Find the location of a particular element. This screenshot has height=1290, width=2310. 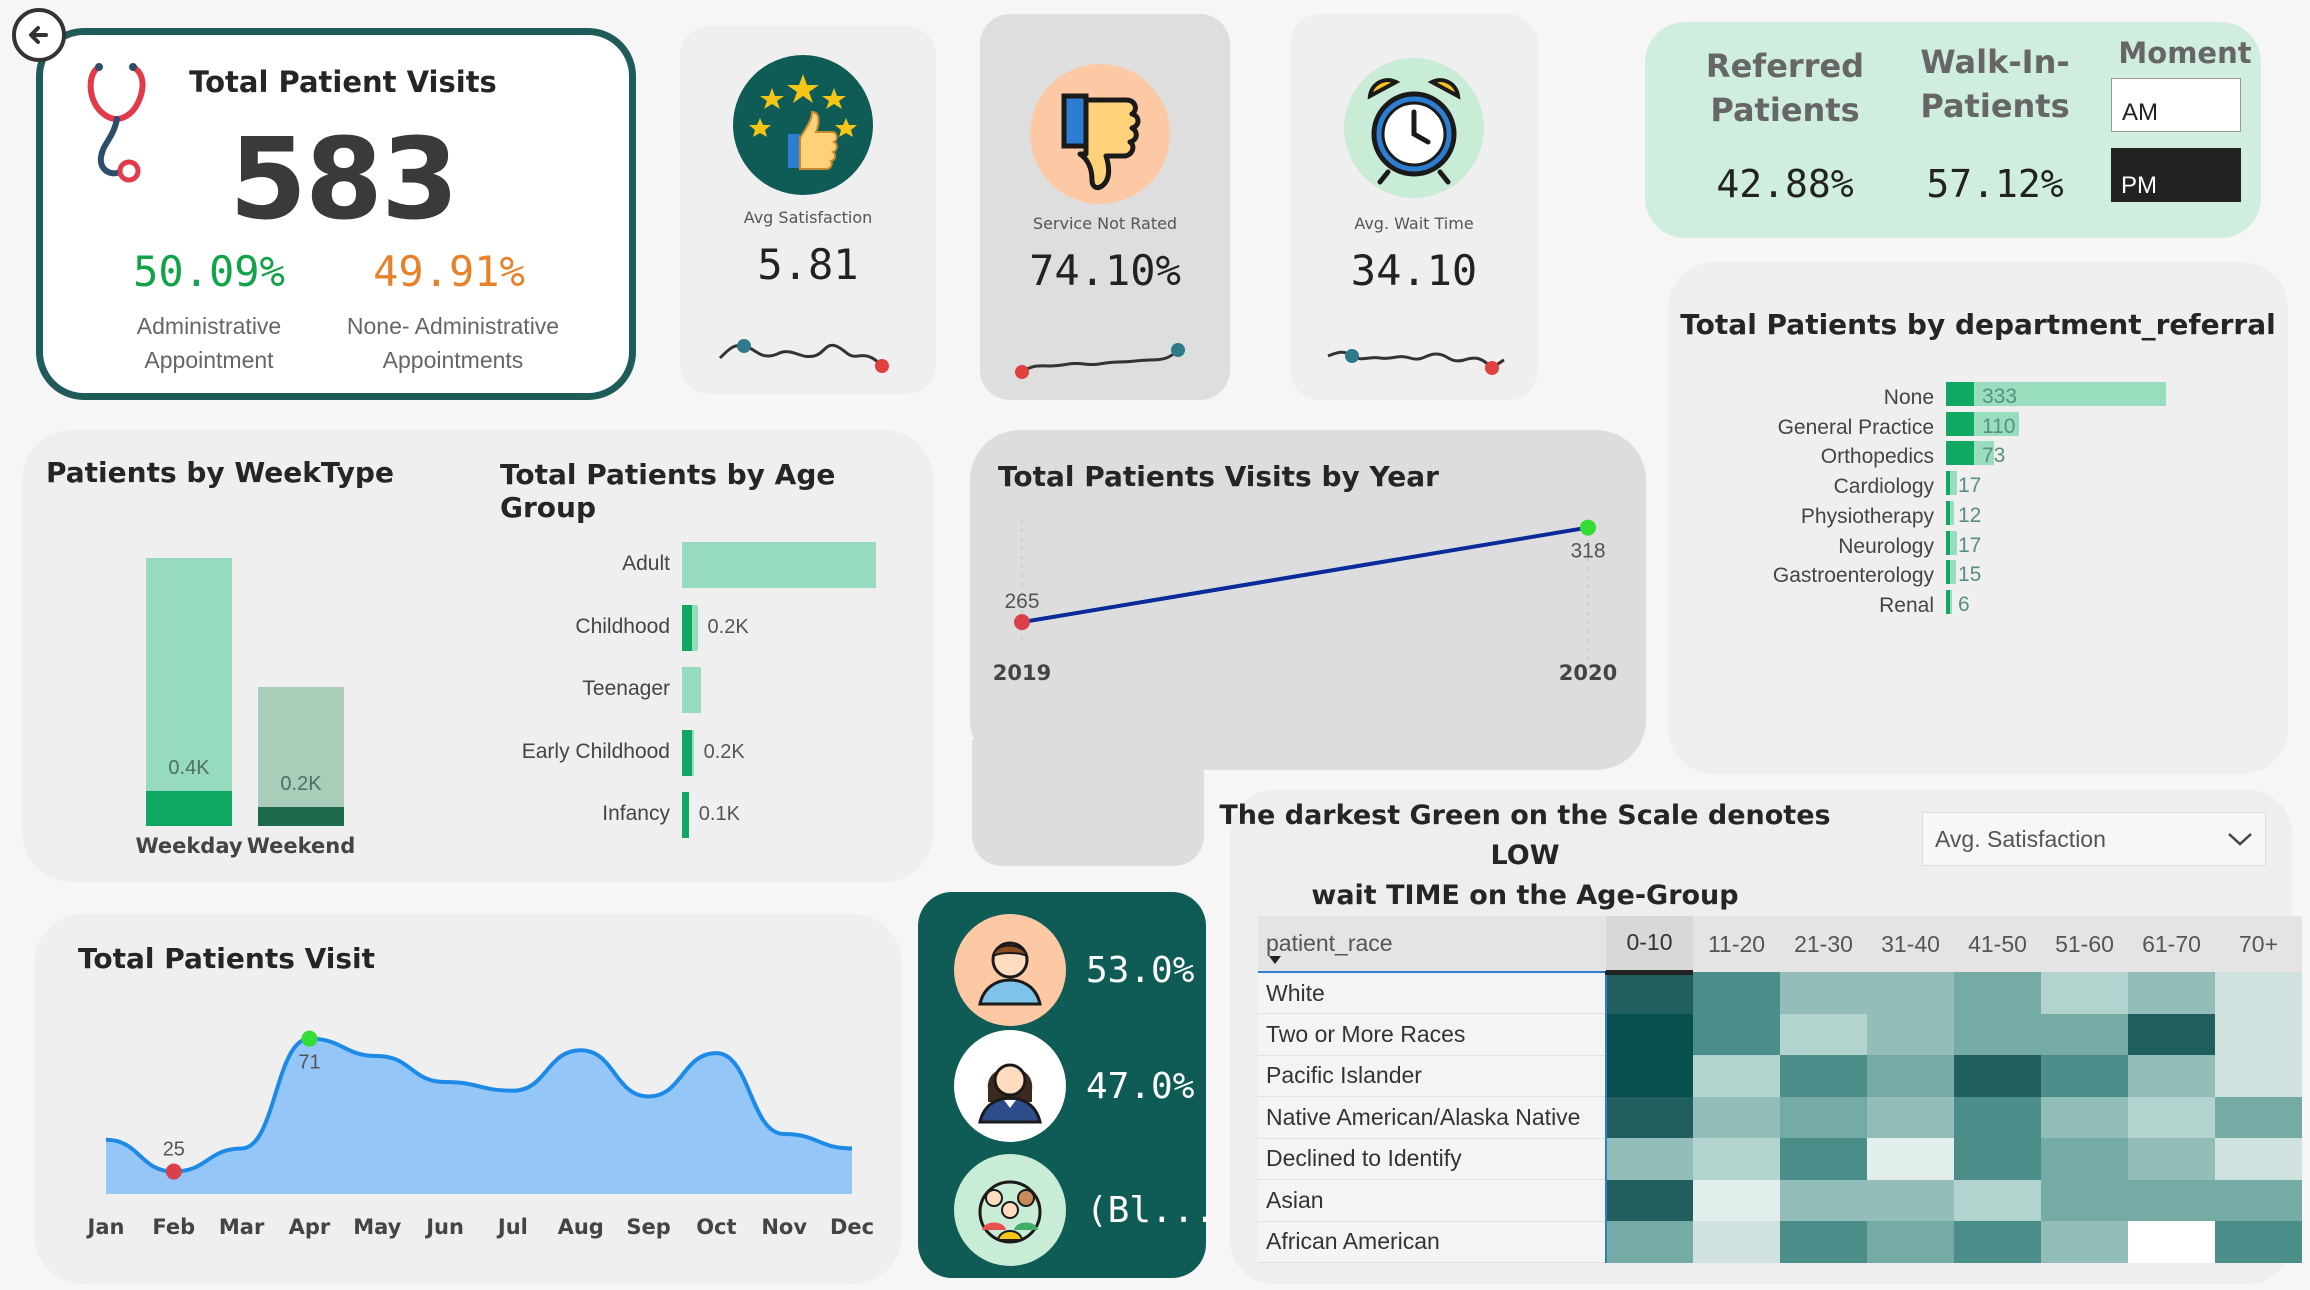

heatmap-col-21-30: 21-30 is located at coordinates (1823, 944).